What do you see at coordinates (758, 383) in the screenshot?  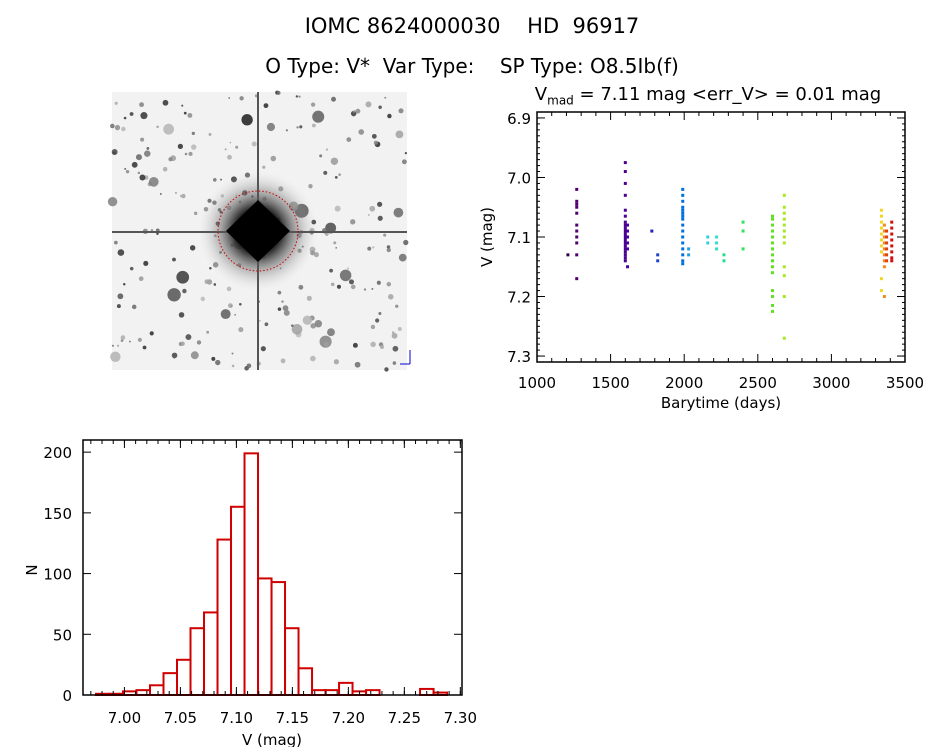 I see `lc-xtick-label: 2500` at bounding box center [758, 383].